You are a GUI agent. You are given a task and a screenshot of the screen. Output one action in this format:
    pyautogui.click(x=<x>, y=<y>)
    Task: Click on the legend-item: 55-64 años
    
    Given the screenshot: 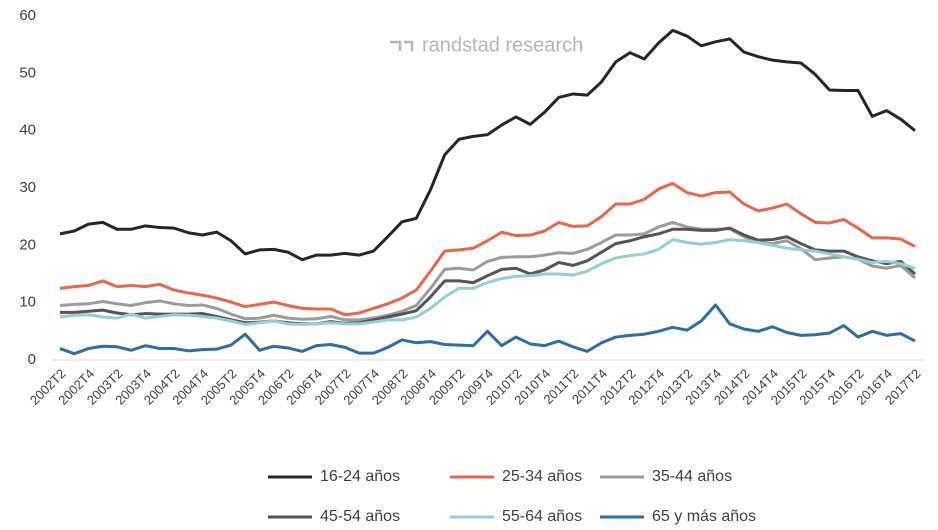 What is the action you would take?
    pyautogui.click(x=516, y=516)
    